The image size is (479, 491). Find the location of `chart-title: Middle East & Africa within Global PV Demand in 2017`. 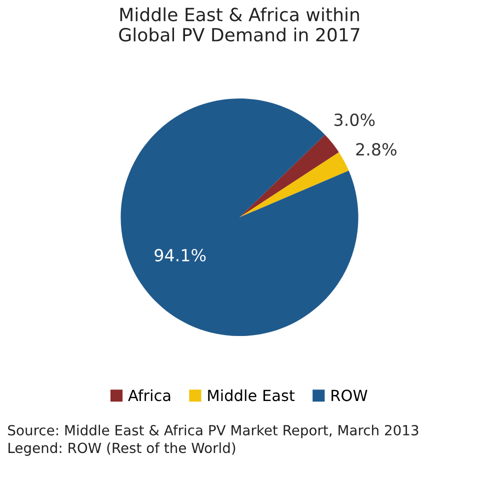

chart-title: Middle East & Africa within Global PV Demand in 2017 is located at coordinates (239, 24).